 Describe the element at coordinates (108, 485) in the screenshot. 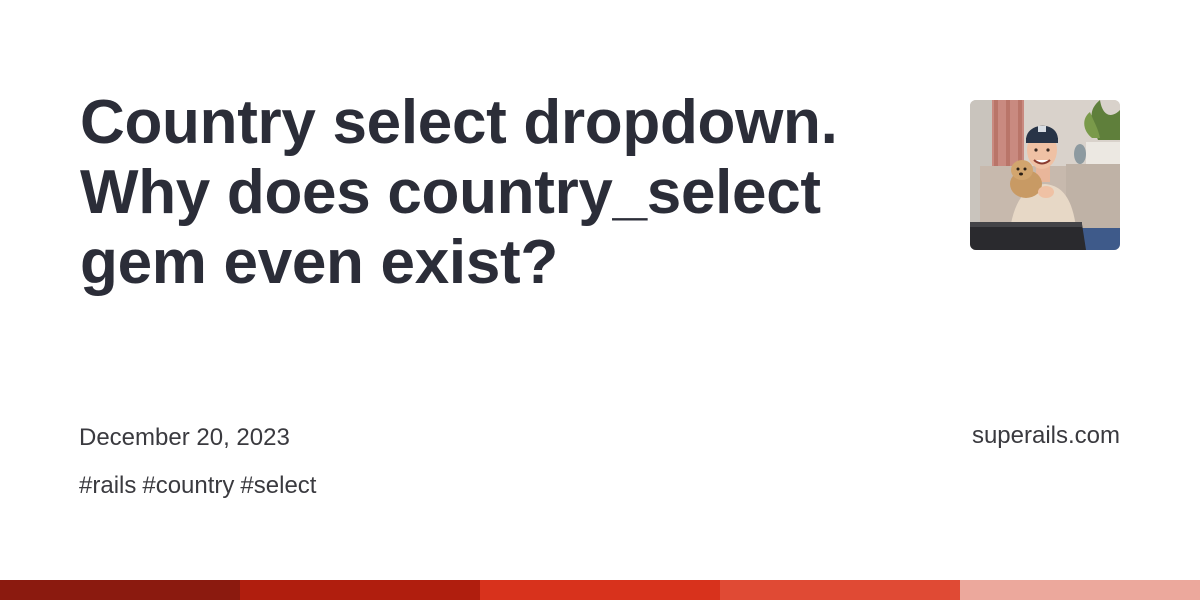

I see `tag-rails: #rails` at that location.